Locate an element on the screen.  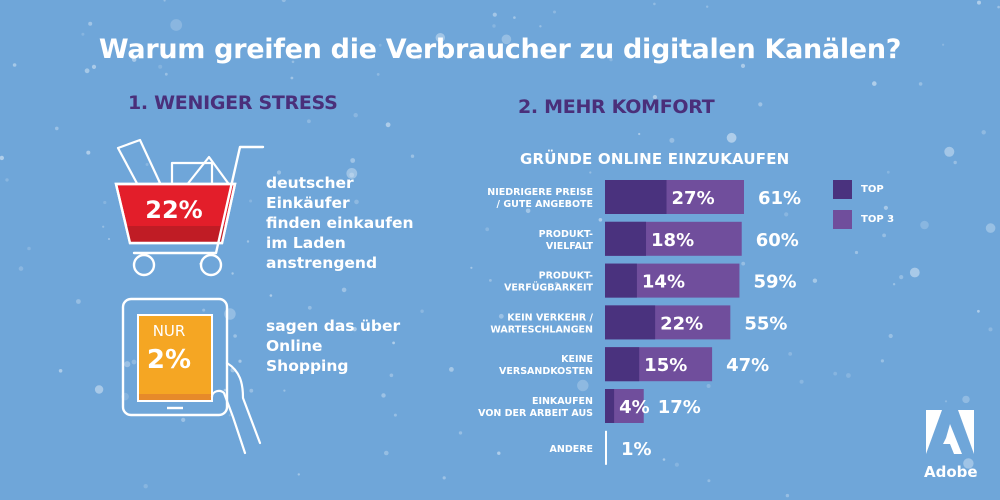
category-label: NIEDRIGERE PREISE is located at coordinates (540, 192).